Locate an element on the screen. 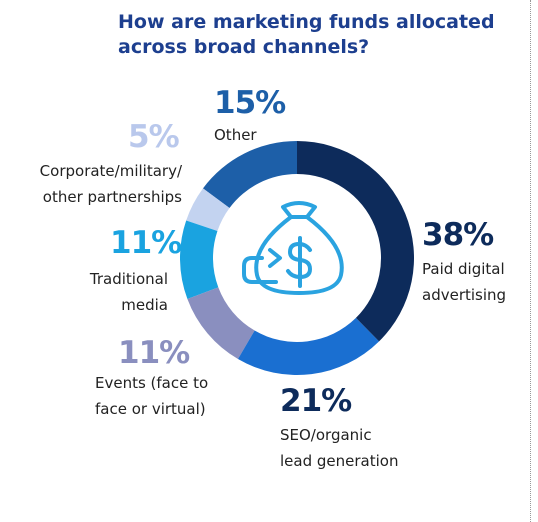 The width and height of the screenshot is (538, 522). category-label: Traditional media is located at coordinates (128, 292).